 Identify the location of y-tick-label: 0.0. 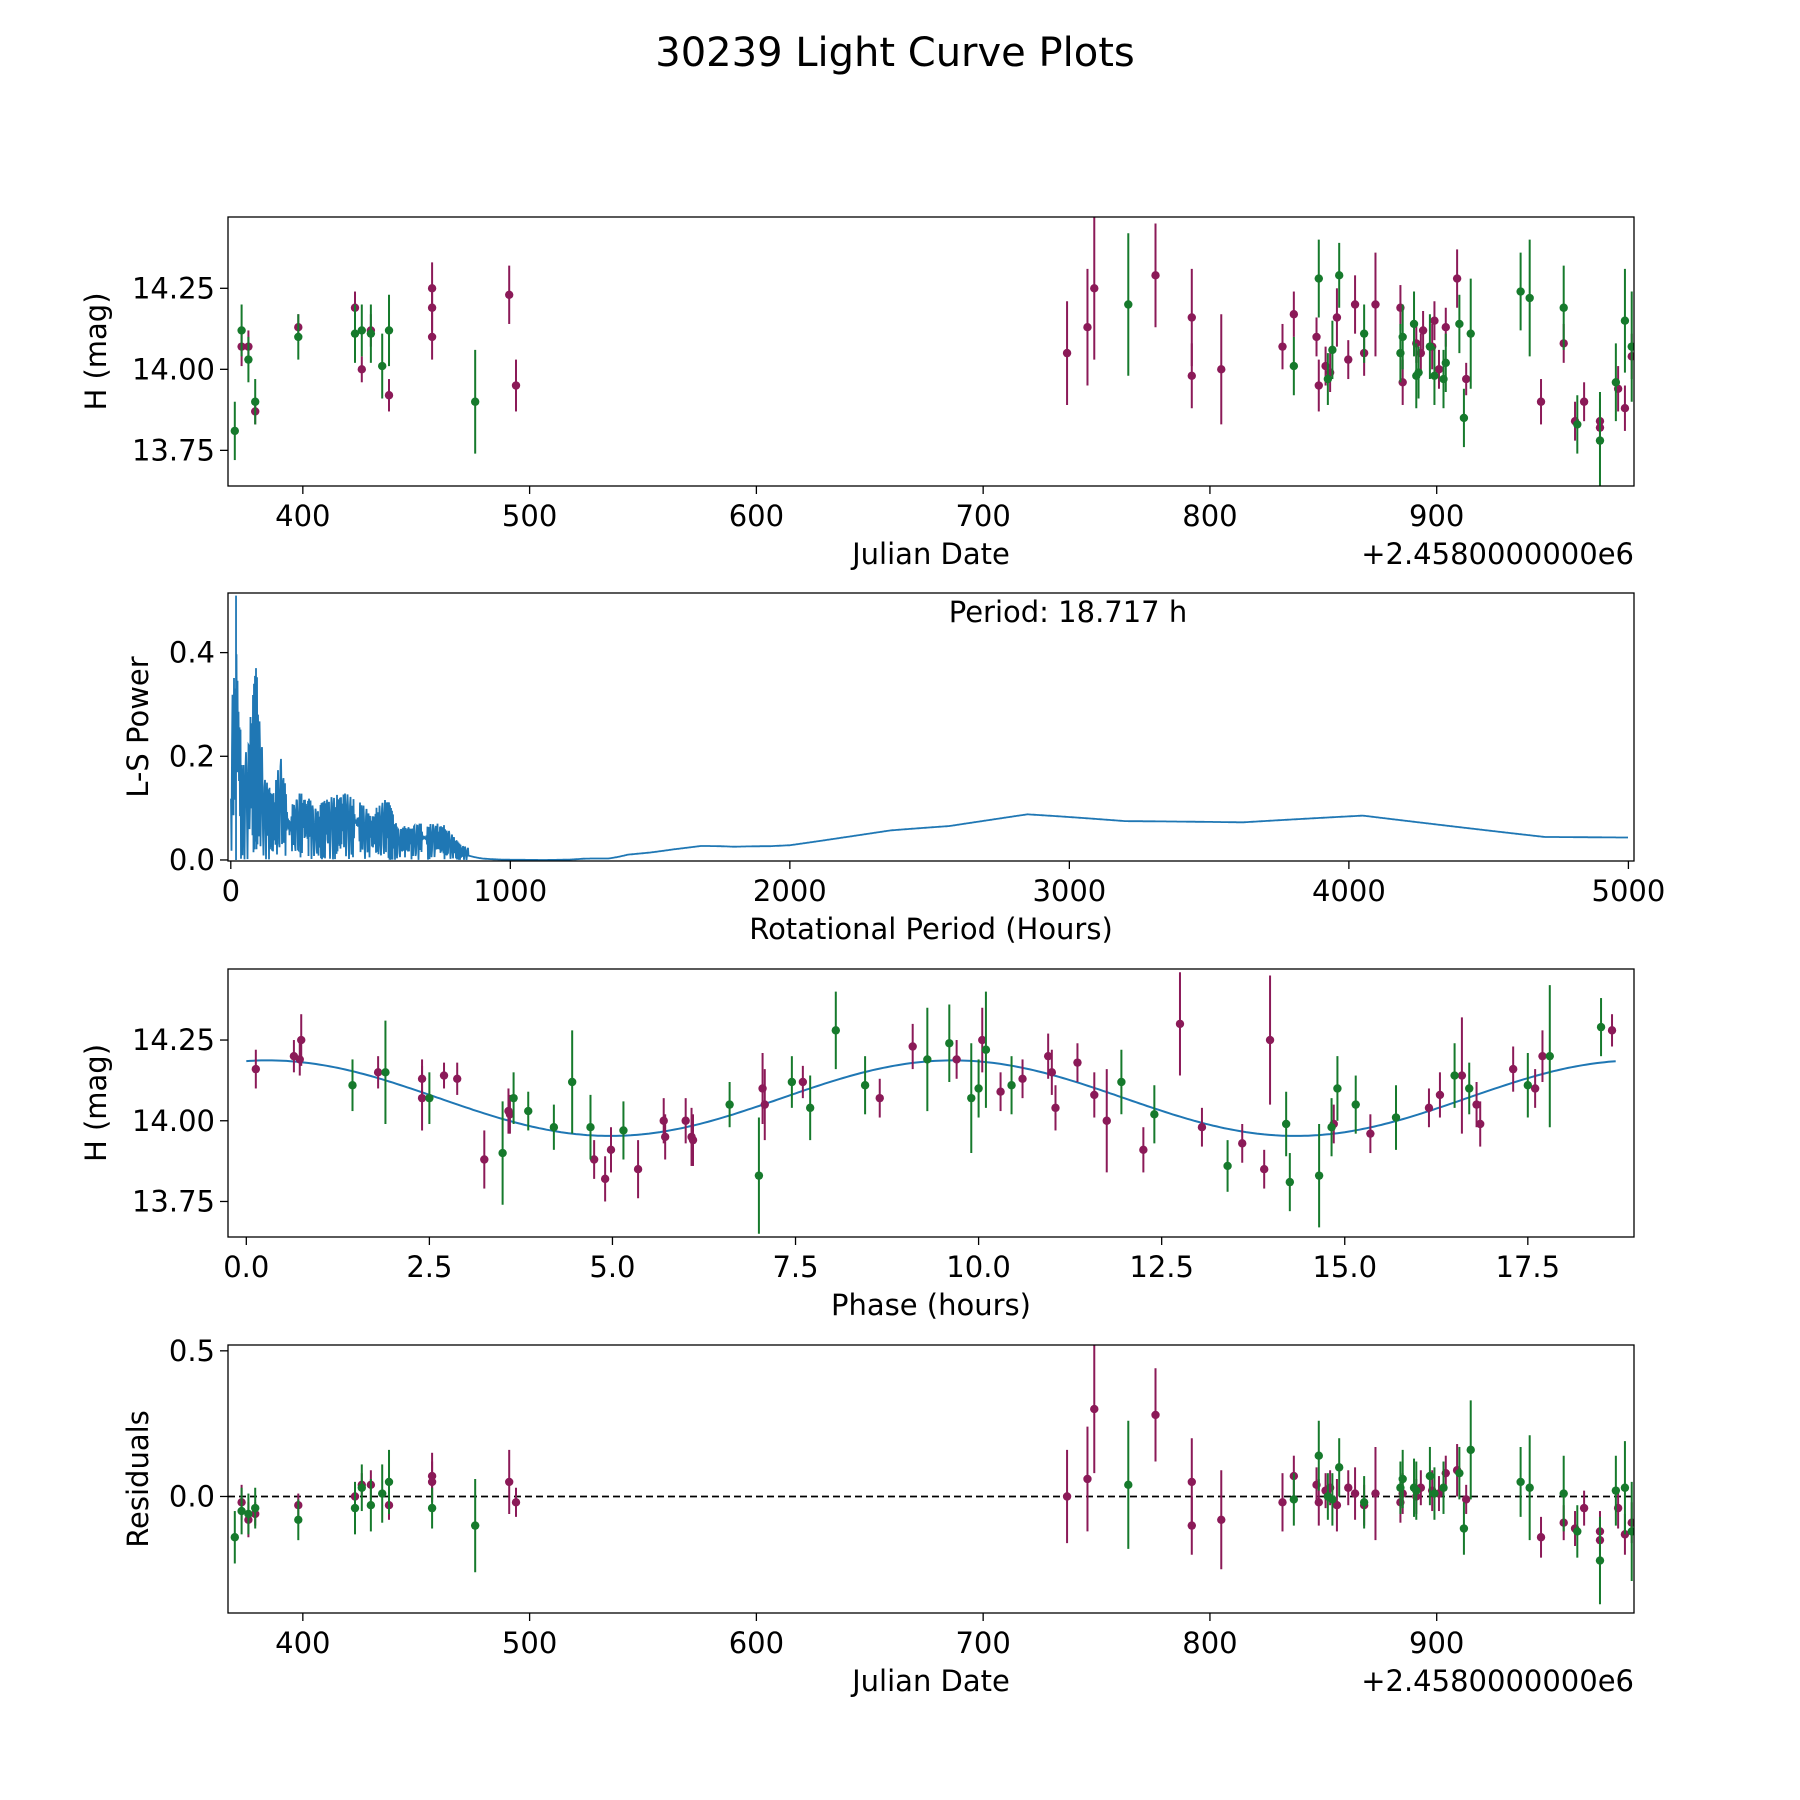
(192, 1496).